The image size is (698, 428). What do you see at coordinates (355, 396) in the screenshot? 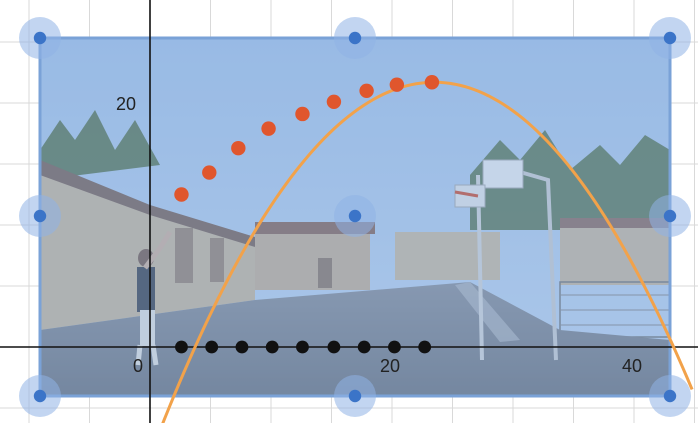
I see `bottom-middle-handle` at bounding box center [355, 396].